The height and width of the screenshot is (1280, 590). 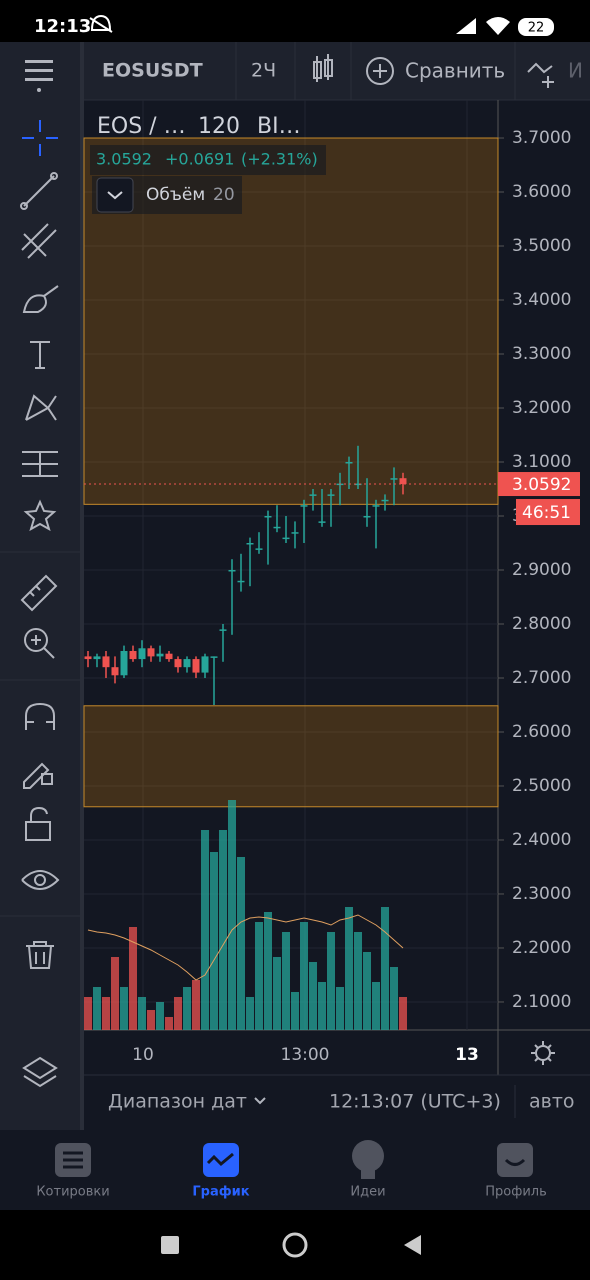 I want to click on y-tick-label: 2.3000, so click(x=541, y=894).